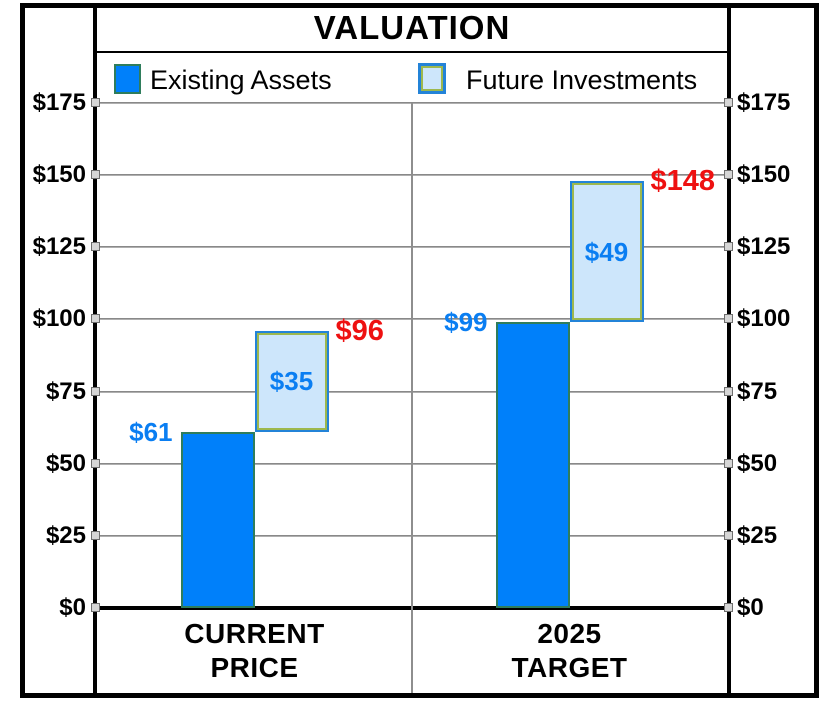  What do you see at coordinates (764, 175) in the screenshot?
I see `y-tick-label-right-150: $150` at bounding box center [764, 175].